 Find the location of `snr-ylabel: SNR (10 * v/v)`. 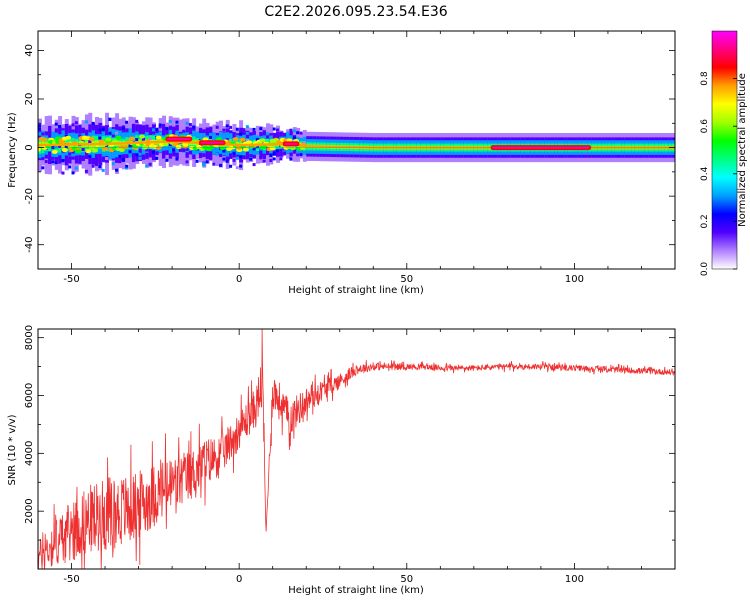

snr-ylabel: SNR (10 * v/v) is located at coordinates (12, 449).